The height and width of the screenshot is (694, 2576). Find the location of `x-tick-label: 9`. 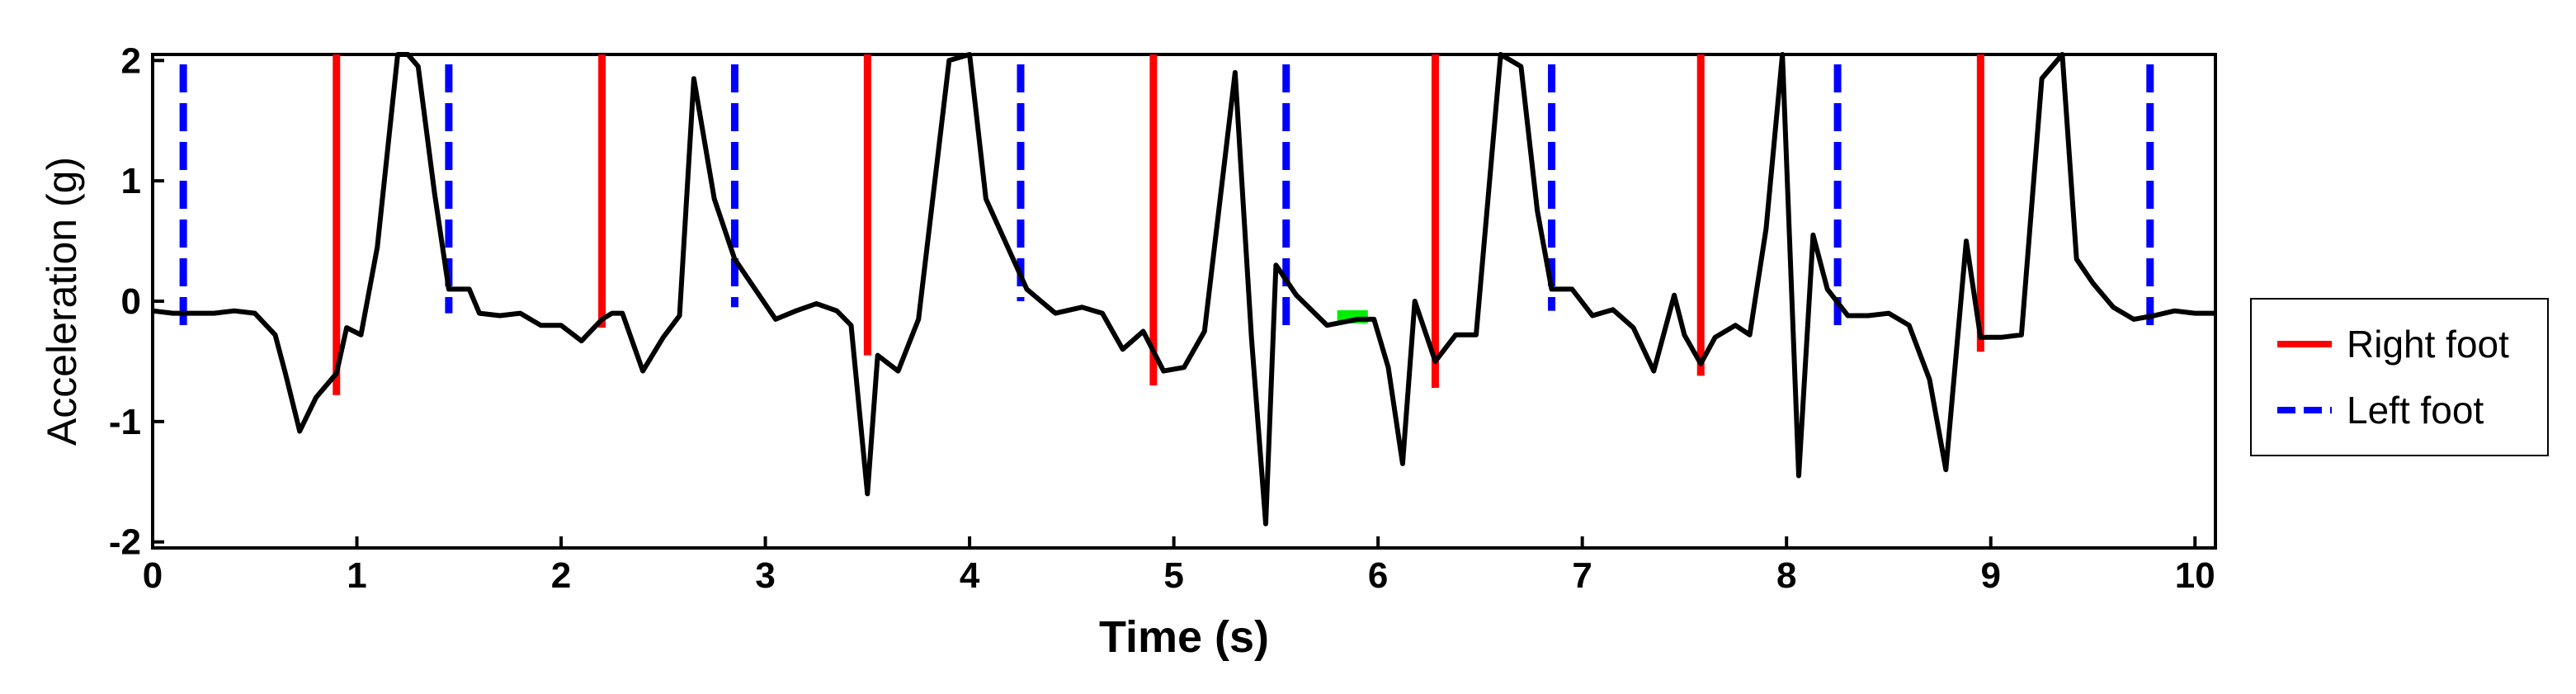

x-tick-label: 9 is located at coordinates (1990, 575).